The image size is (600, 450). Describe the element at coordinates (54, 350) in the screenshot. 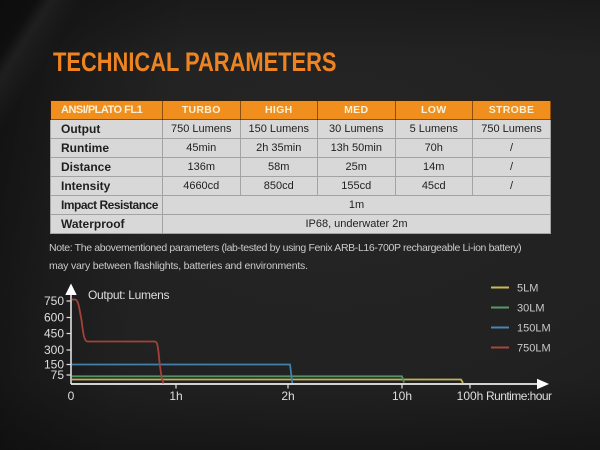

I see `svg-text: 300` at that location.